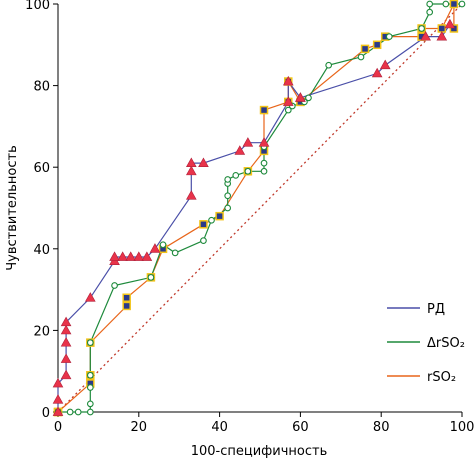 This screenshot has height=465, width=474. I want to click on x-tick-label: 40, so click(219, 427).